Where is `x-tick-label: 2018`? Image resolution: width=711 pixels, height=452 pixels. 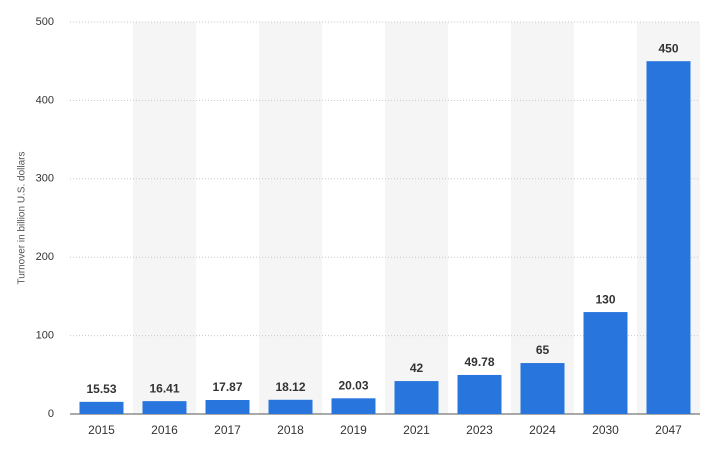 x-tick-label: 2018 is located at coordinates (290, 430).